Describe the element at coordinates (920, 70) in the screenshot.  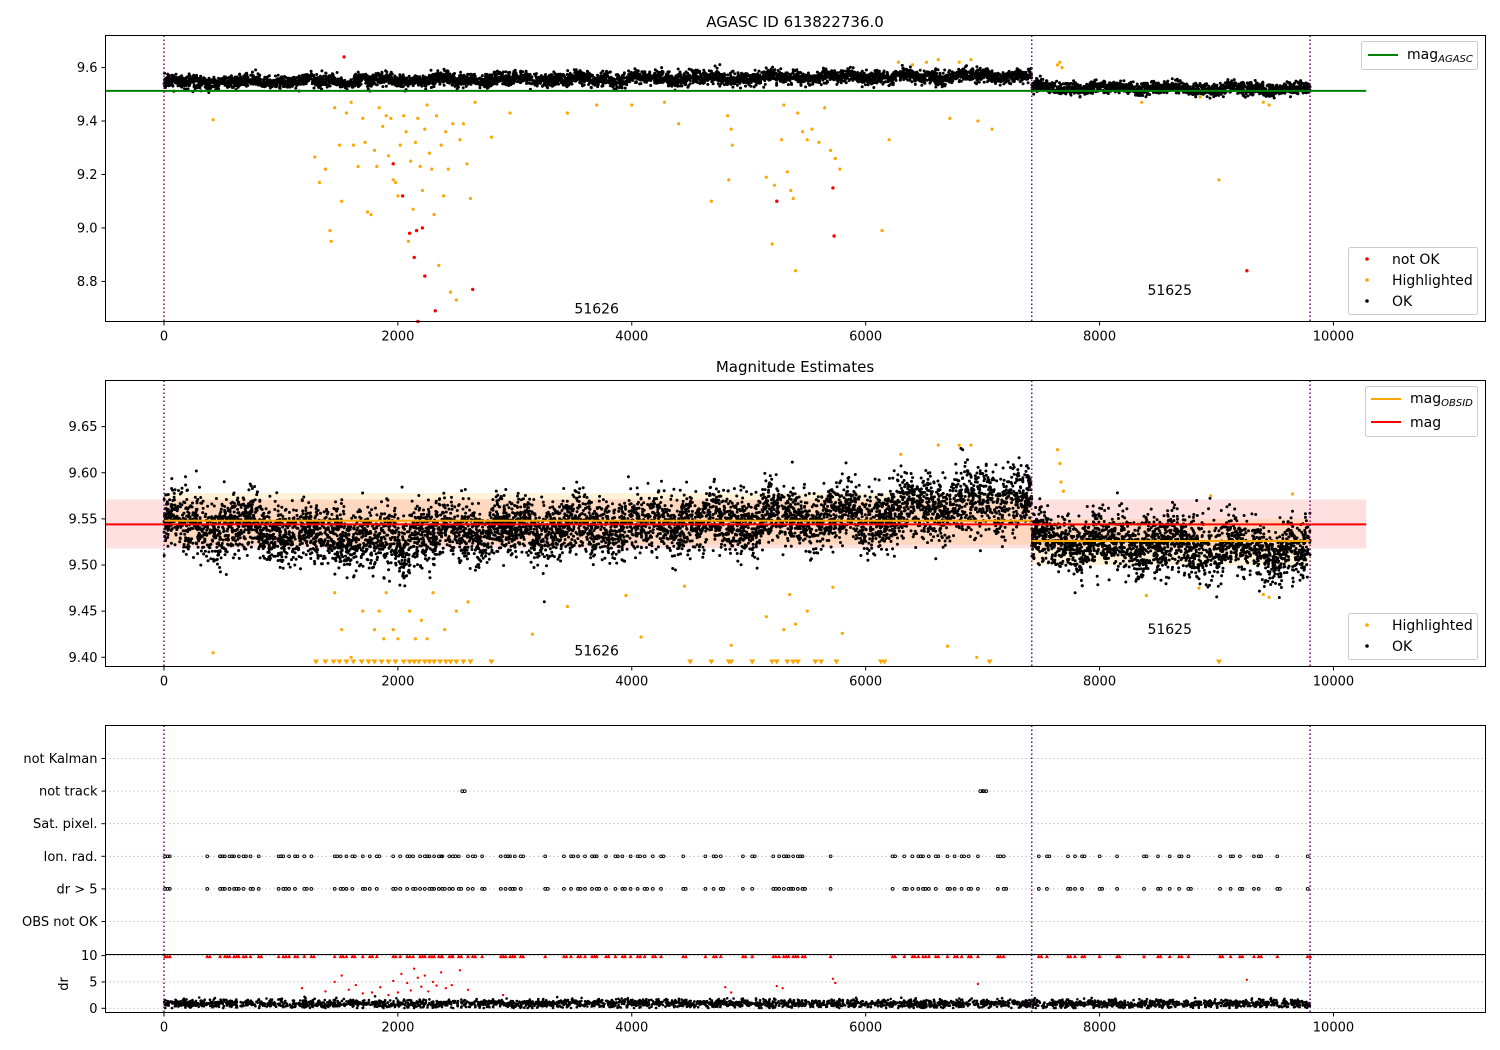
I see `p1-ok-point-2023` at that location.